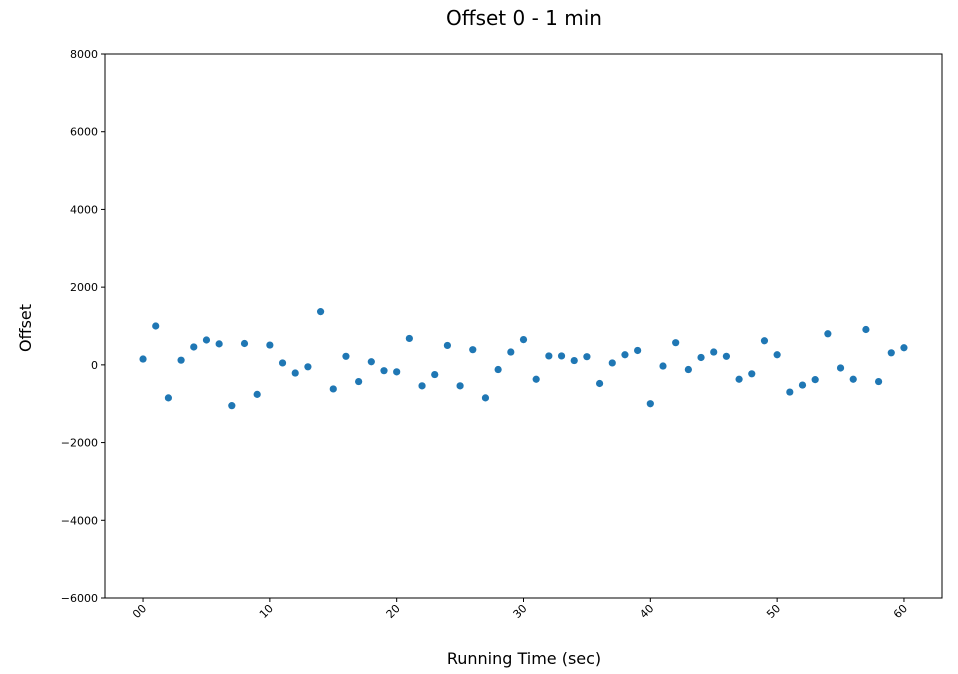 This screenshot has height=674, width=958. Describe the element at coordinates (523, 359) in the screenshot. I see `data-points` at that location.